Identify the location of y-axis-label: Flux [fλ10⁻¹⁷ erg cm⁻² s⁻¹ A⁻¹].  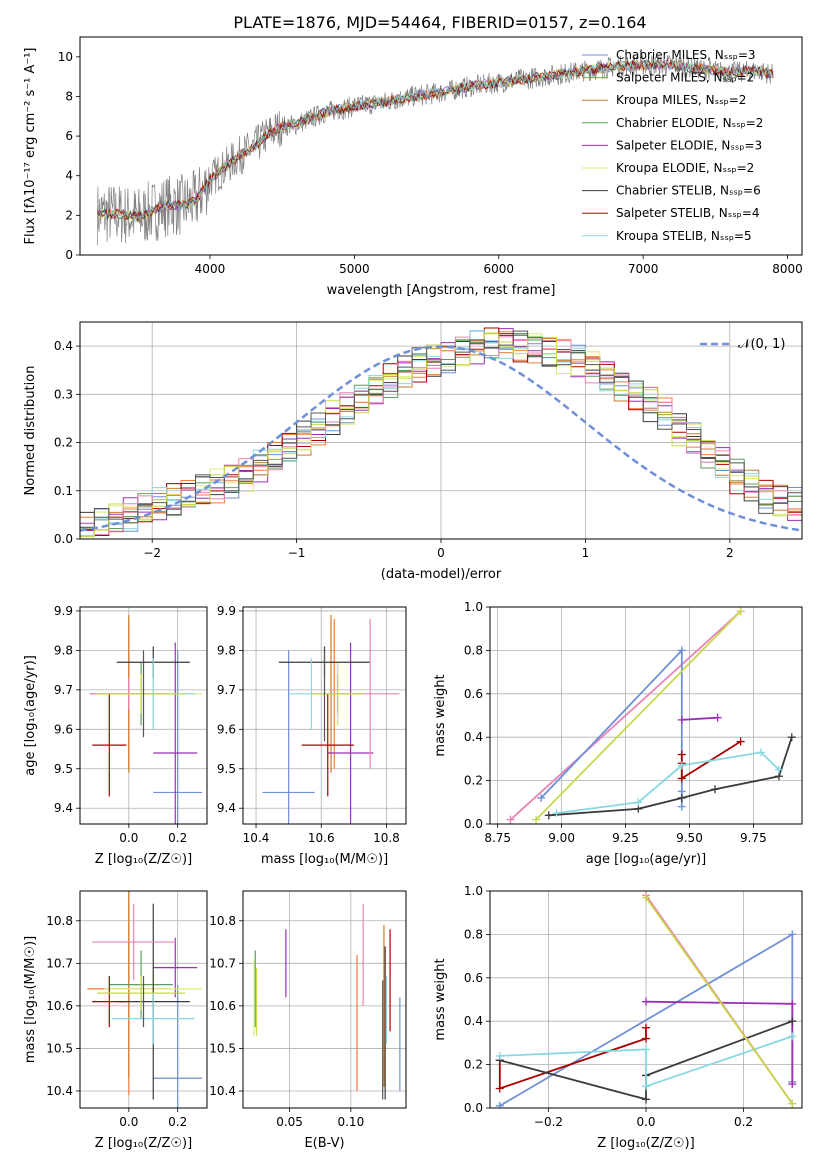
(30, 146).